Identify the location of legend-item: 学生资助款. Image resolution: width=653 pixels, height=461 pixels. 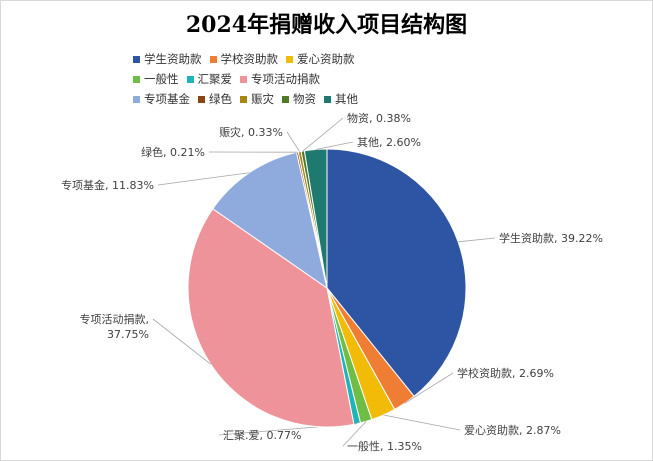
(167, 59).